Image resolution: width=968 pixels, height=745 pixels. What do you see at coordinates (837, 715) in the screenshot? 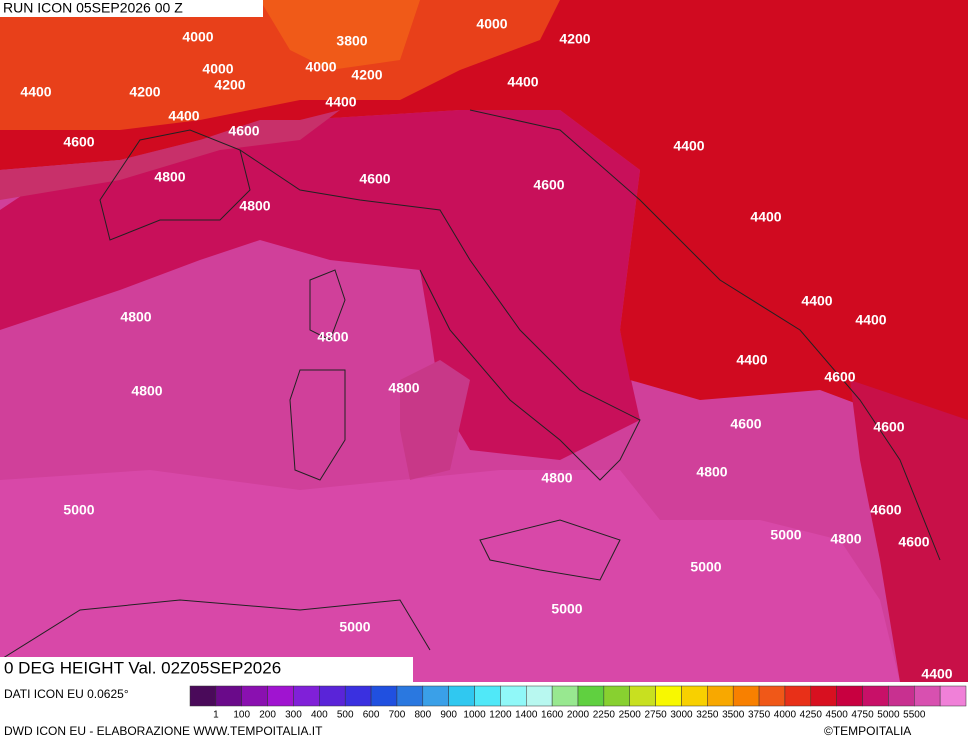
I see `colorbar-label: 4500` at bounding box center [837, 715].